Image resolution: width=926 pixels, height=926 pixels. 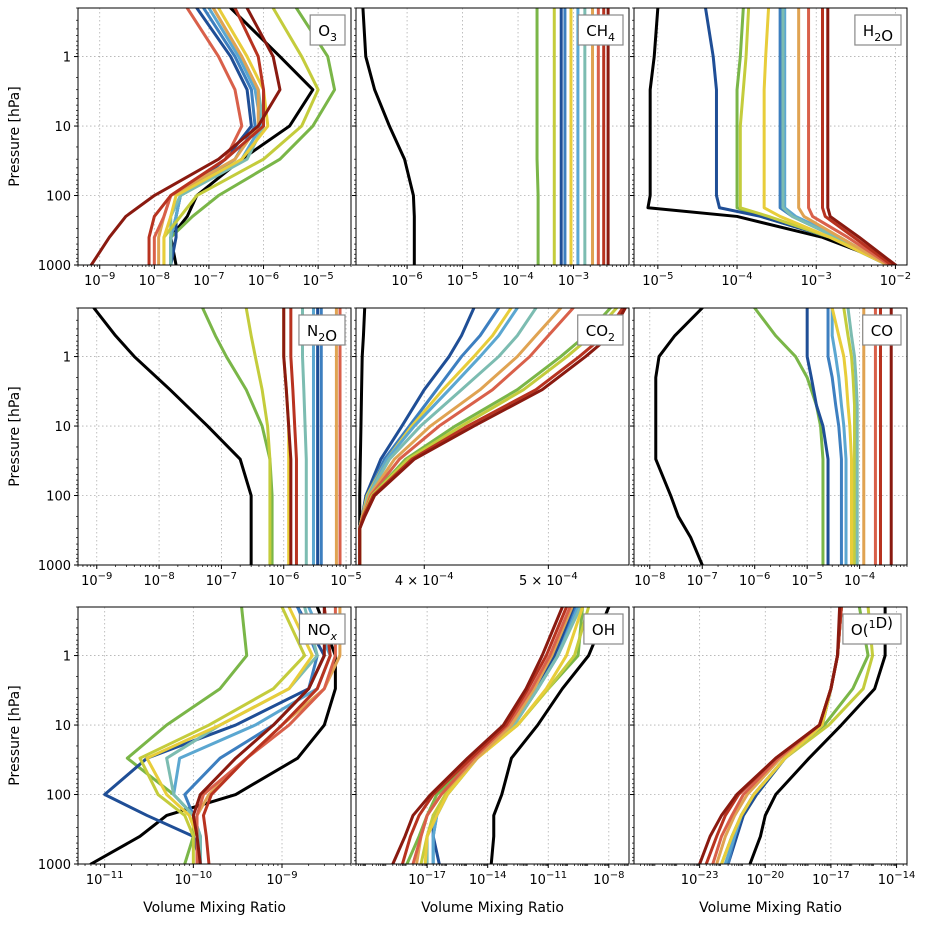 I want to click on x-tick-label: 10⁻², so click(x=895, y=280).